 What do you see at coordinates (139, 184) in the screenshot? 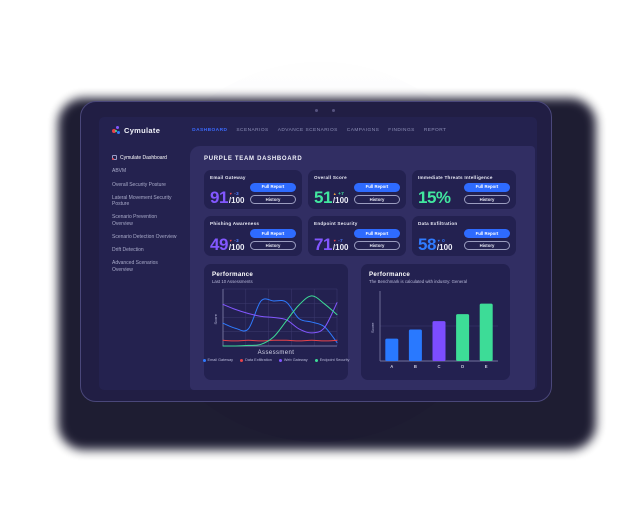
I see `sidebar-item-overall-security-posture: Overall Security Posture` at bounding box center [139, 184].